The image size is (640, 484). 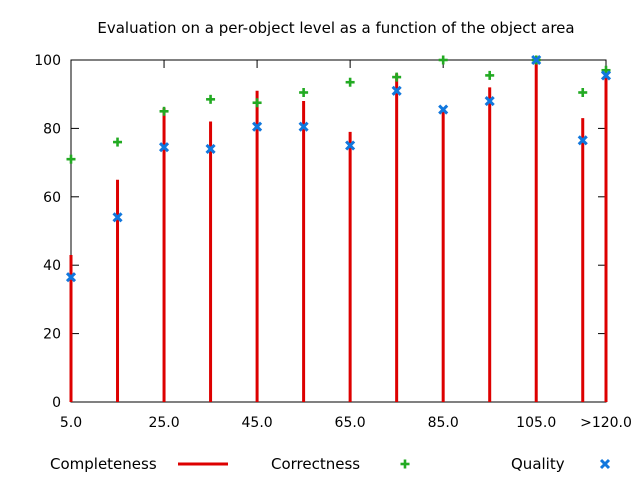 What do you see at coordinates (443, 423) in the screenshot?
I see `x-tick-label: 85.0` at bounding box center [443, 423].